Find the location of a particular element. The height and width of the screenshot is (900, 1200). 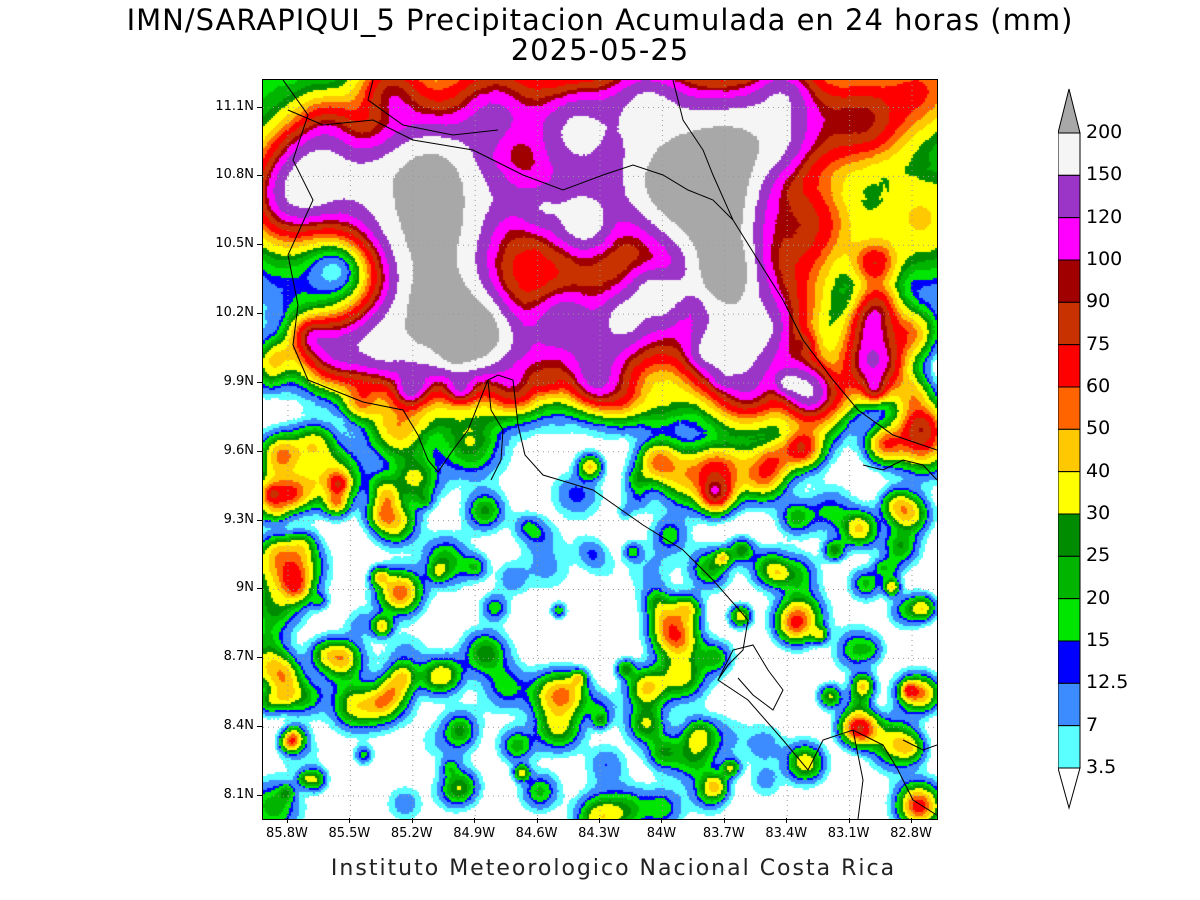

lon-tick-label: 84.9W is located at coordinates (474, 833).